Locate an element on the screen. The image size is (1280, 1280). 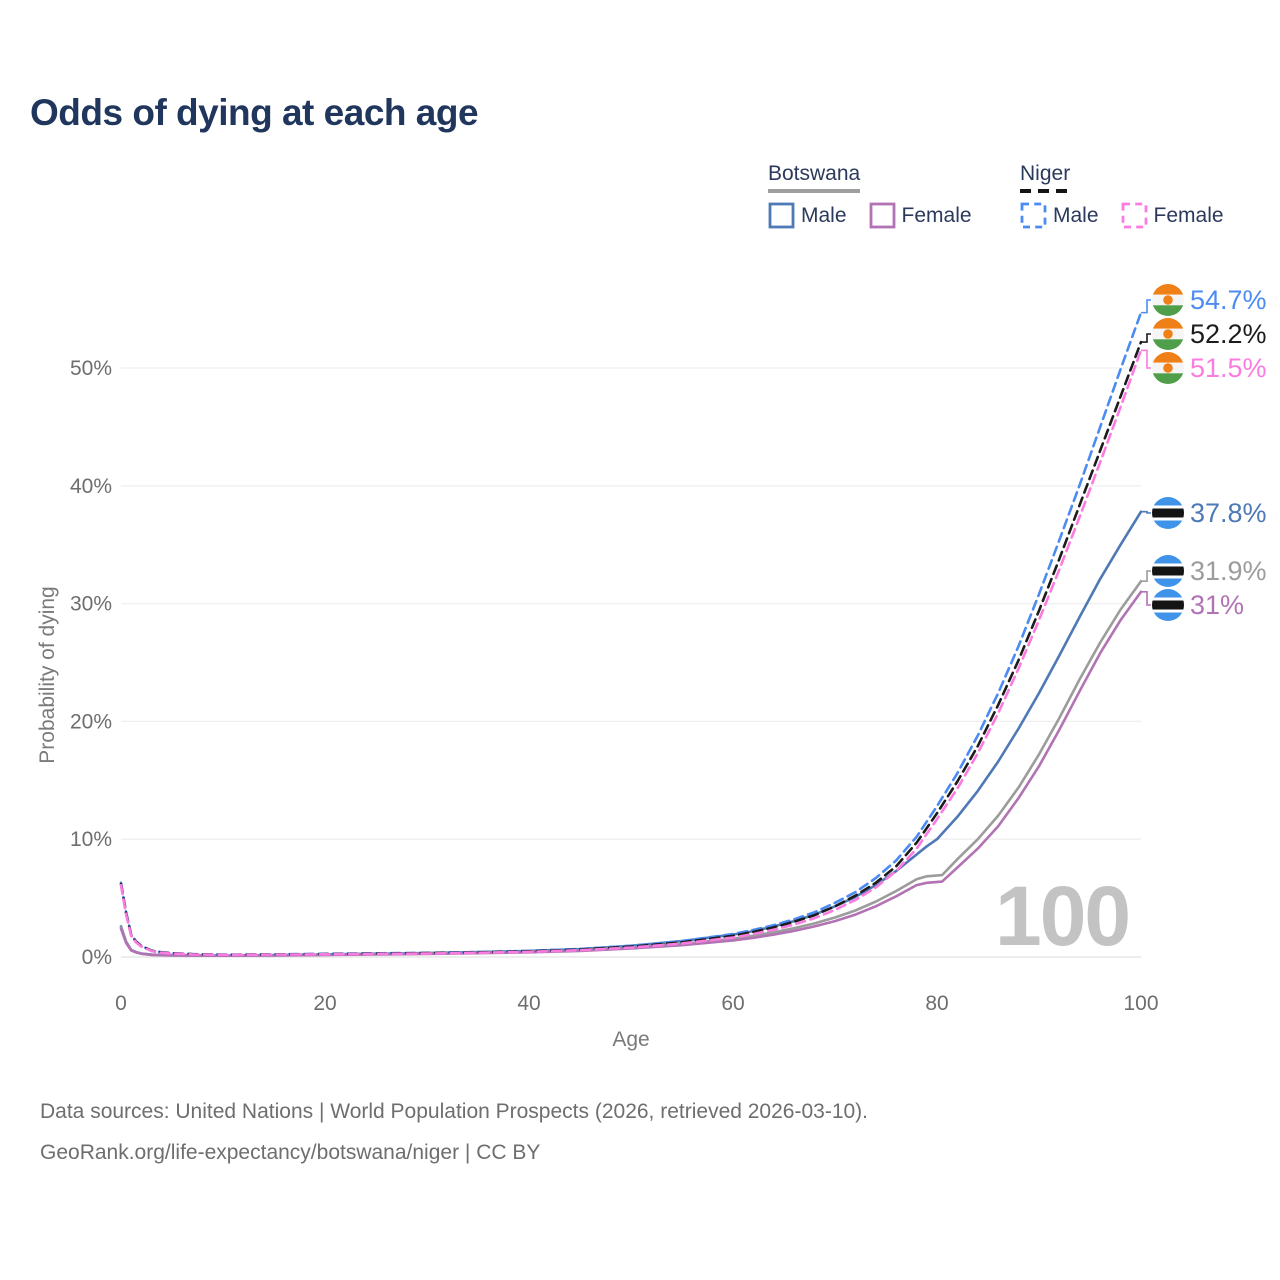
x-tick-label: 100 is located at coordinates (1140, 1003).